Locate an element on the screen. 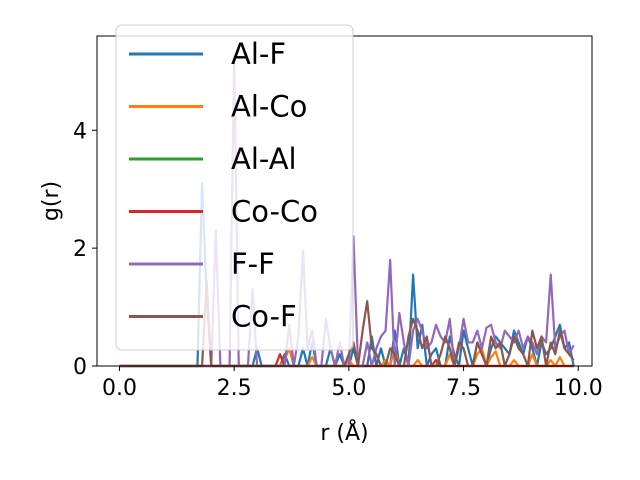 The height and width of the screenshot is (480, 640). legend-label-f-f: F-F is located at coordinates (253, 264).